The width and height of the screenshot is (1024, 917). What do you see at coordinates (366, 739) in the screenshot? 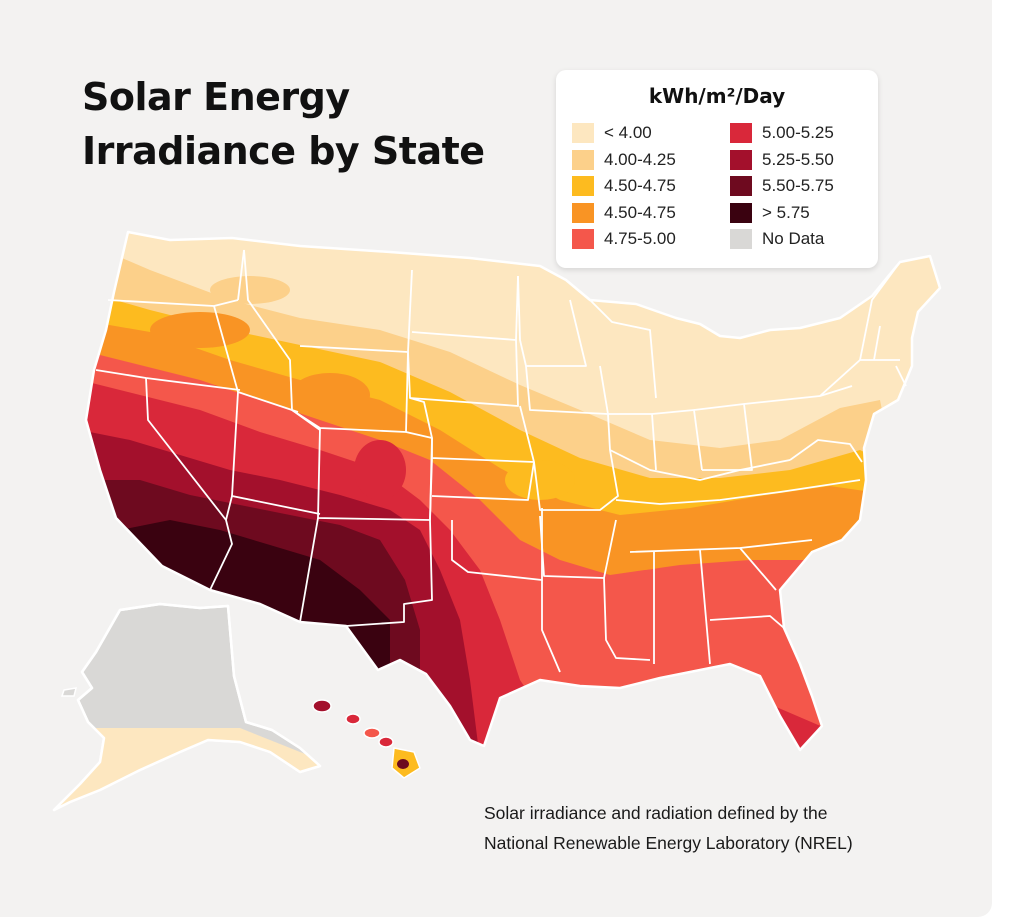
I see `hawaii` at bounding box center [366, 739].